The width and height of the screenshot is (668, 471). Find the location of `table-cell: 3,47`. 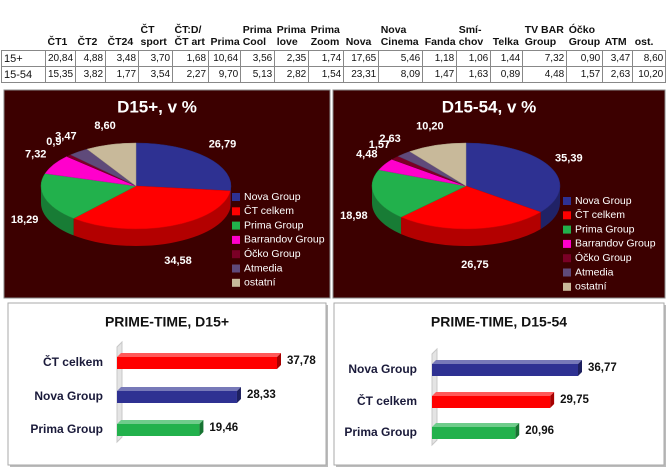

table-cell: 3,47 is located at coordinates (618, 58).